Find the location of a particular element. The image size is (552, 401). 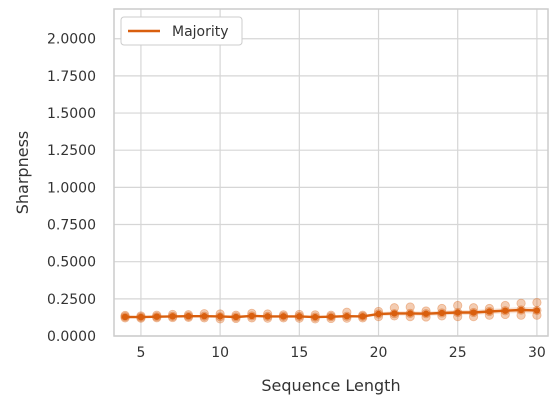

series-markers-majority is located at coordinates (331, 313).